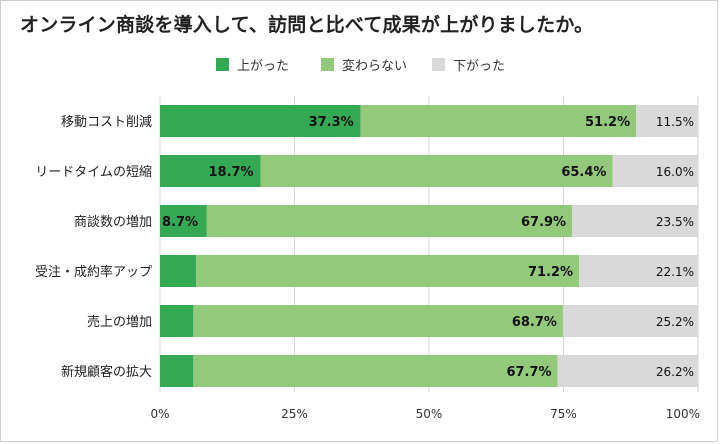  Describe the element at coordinates (374, 66) in the screenshot. I see `legend-label: 変わらない` at that location.